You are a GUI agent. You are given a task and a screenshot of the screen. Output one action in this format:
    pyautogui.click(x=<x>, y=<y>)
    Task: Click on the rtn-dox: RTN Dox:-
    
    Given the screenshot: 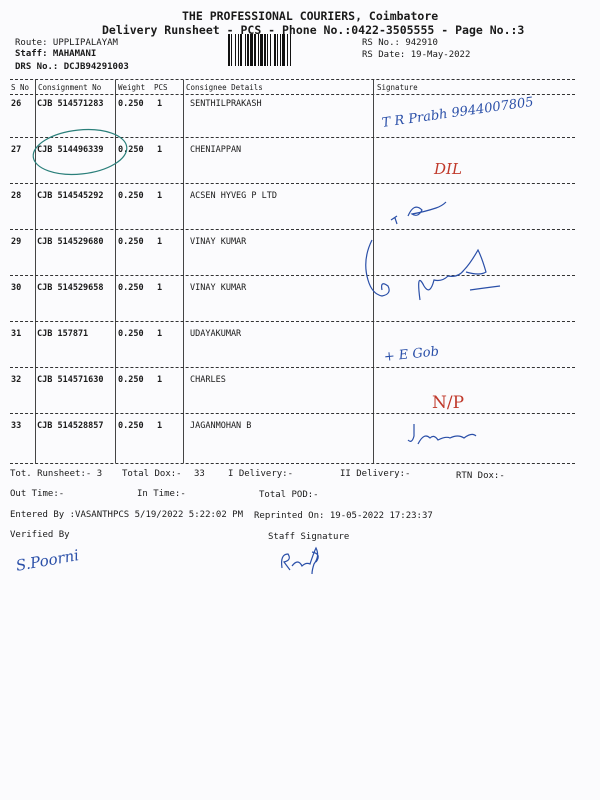 What is the action you would take?
    pyautogui.click(x=480, y=476)
    